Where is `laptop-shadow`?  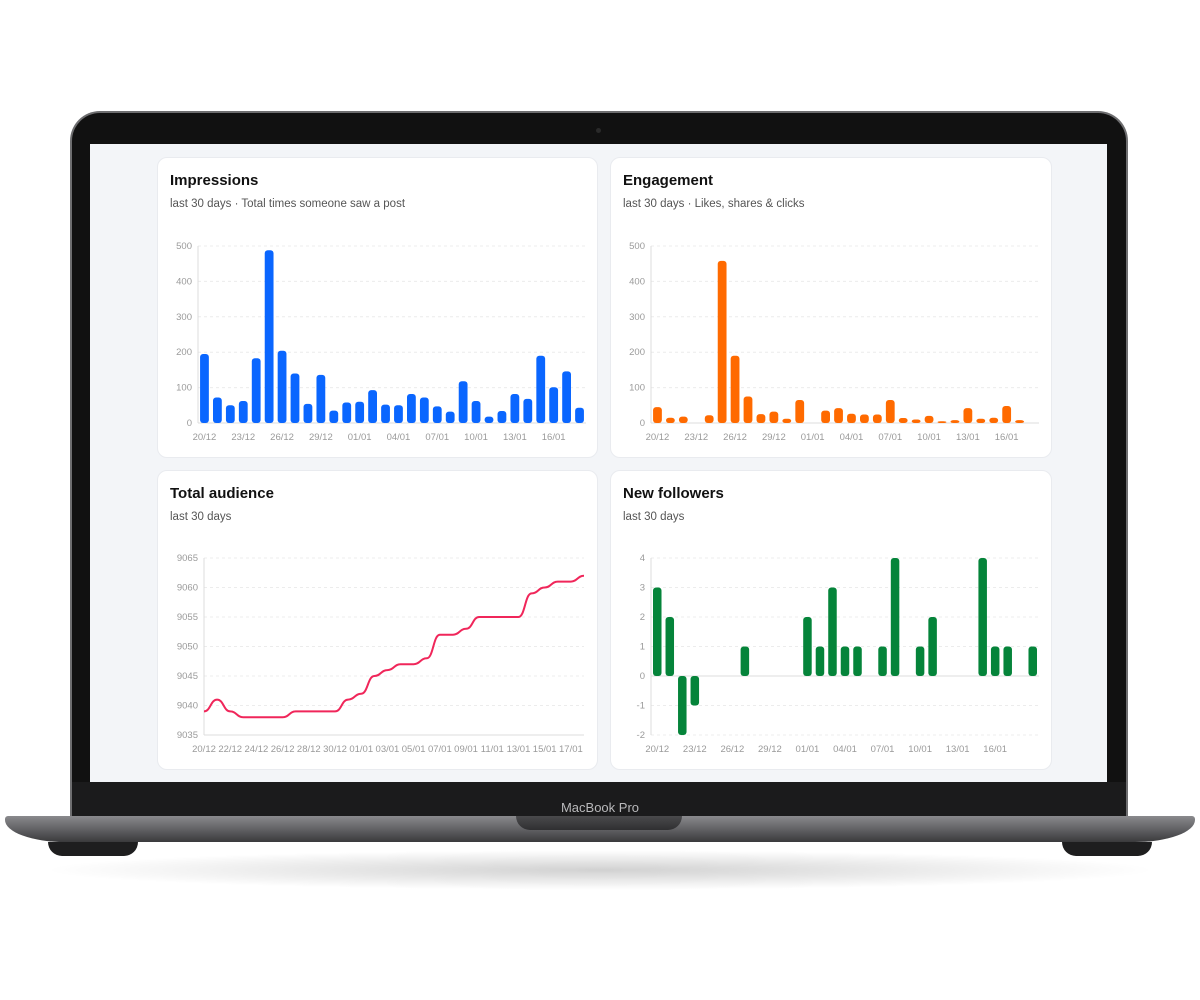 laptop-shadow is located at coordinates (600, 870).